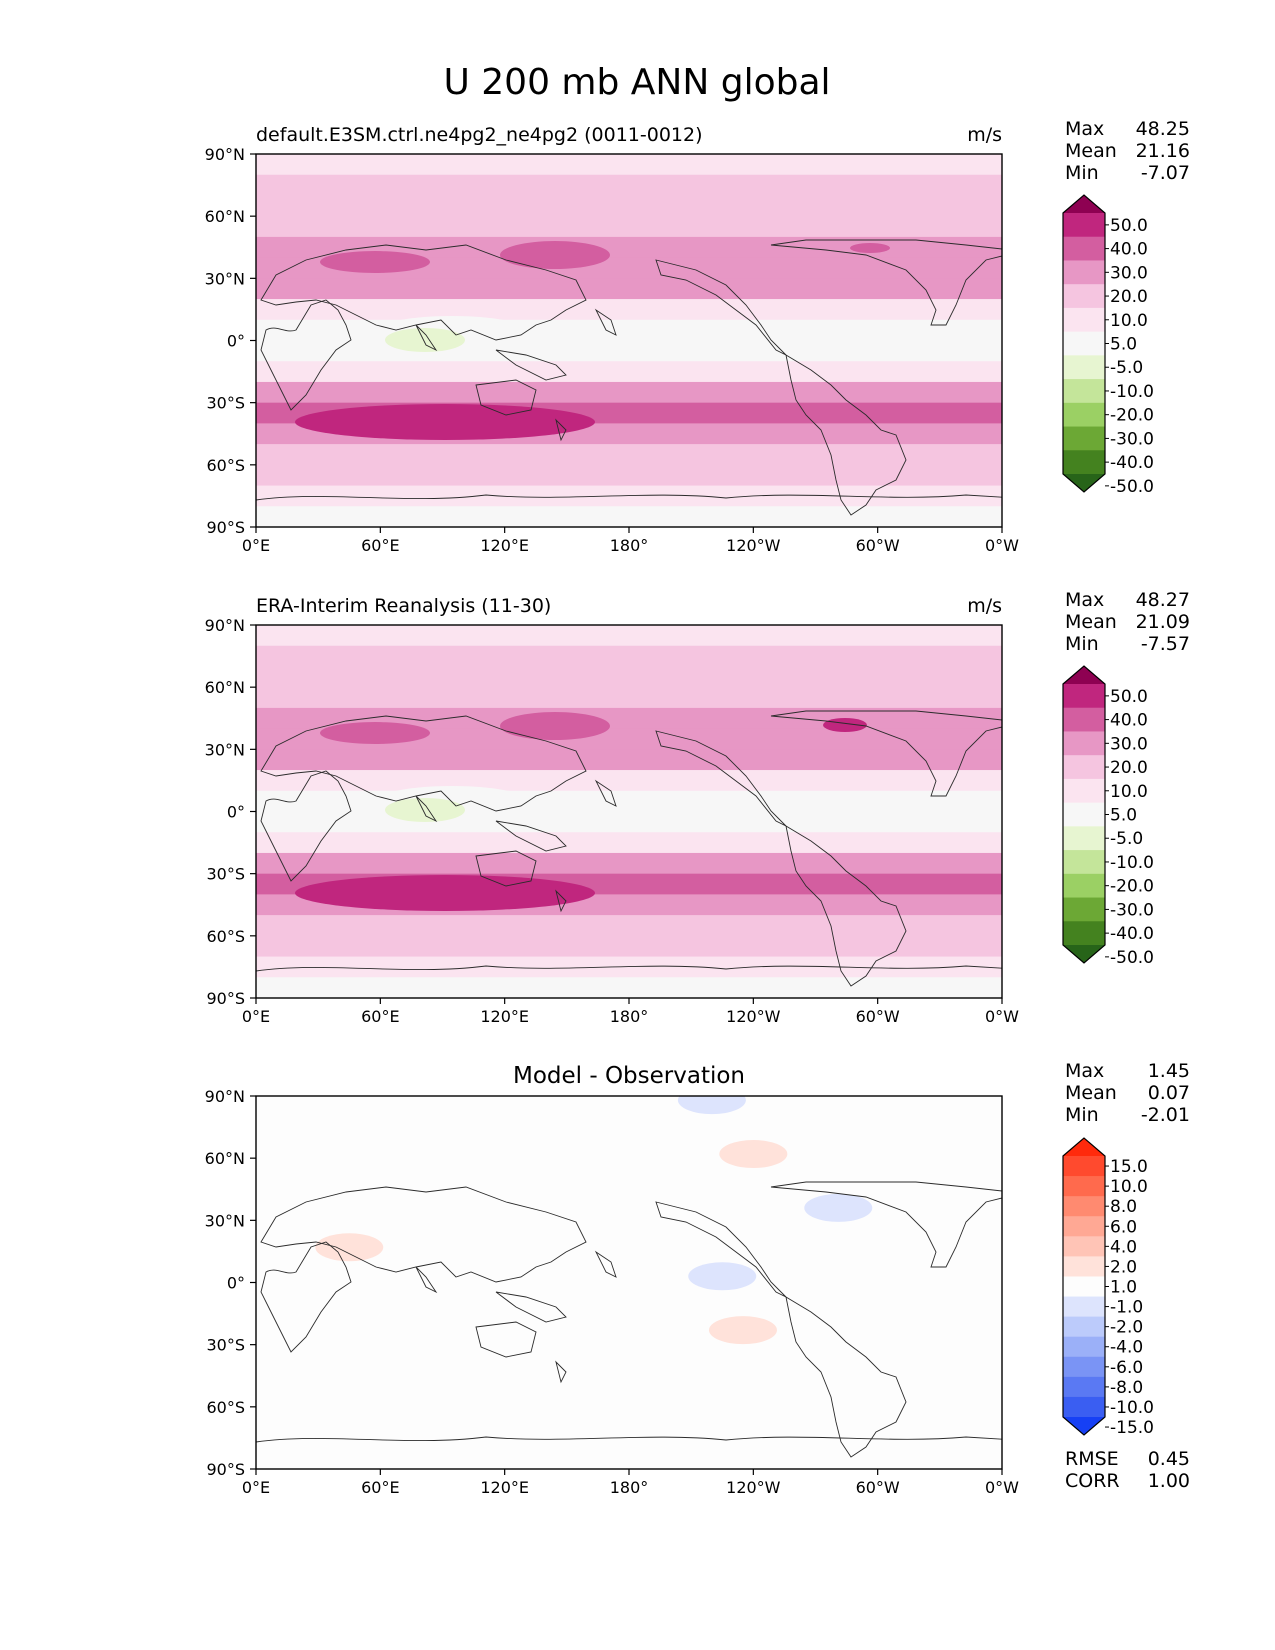  What do you see at coordinates (1084, 600) in the screenshot?
I see `stat-label-max: Max` at bounding box center [1084, 600].